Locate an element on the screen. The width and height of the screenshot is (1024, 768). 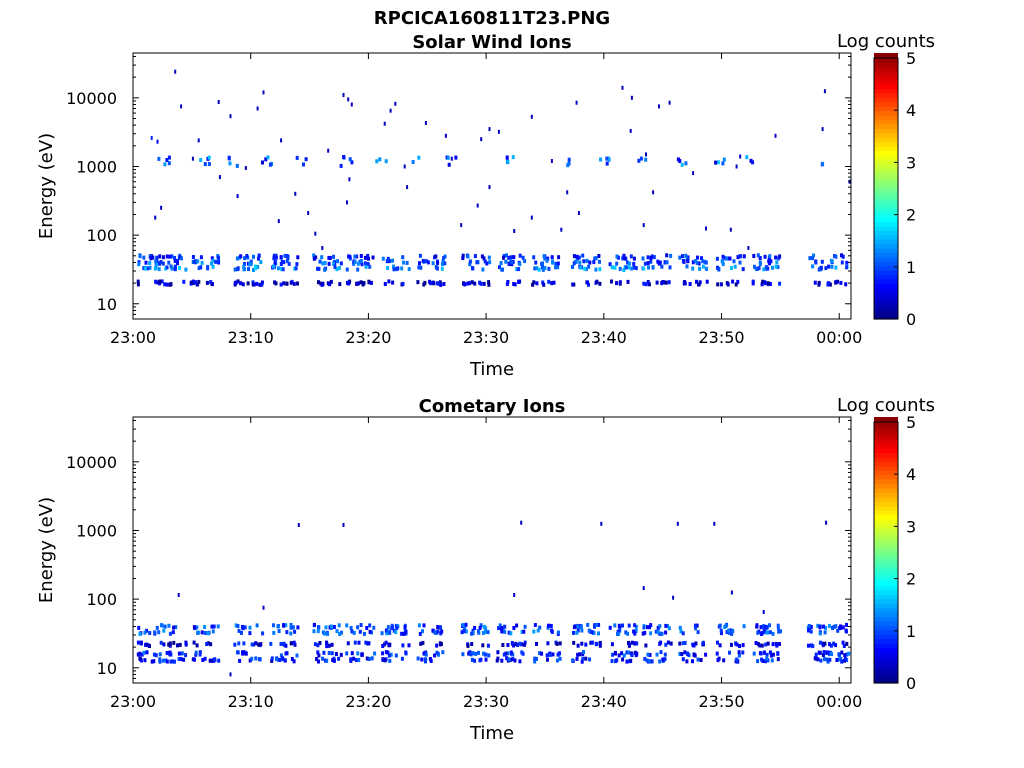
x-tick-label: 23:10 is located at coordinates (251, 701).